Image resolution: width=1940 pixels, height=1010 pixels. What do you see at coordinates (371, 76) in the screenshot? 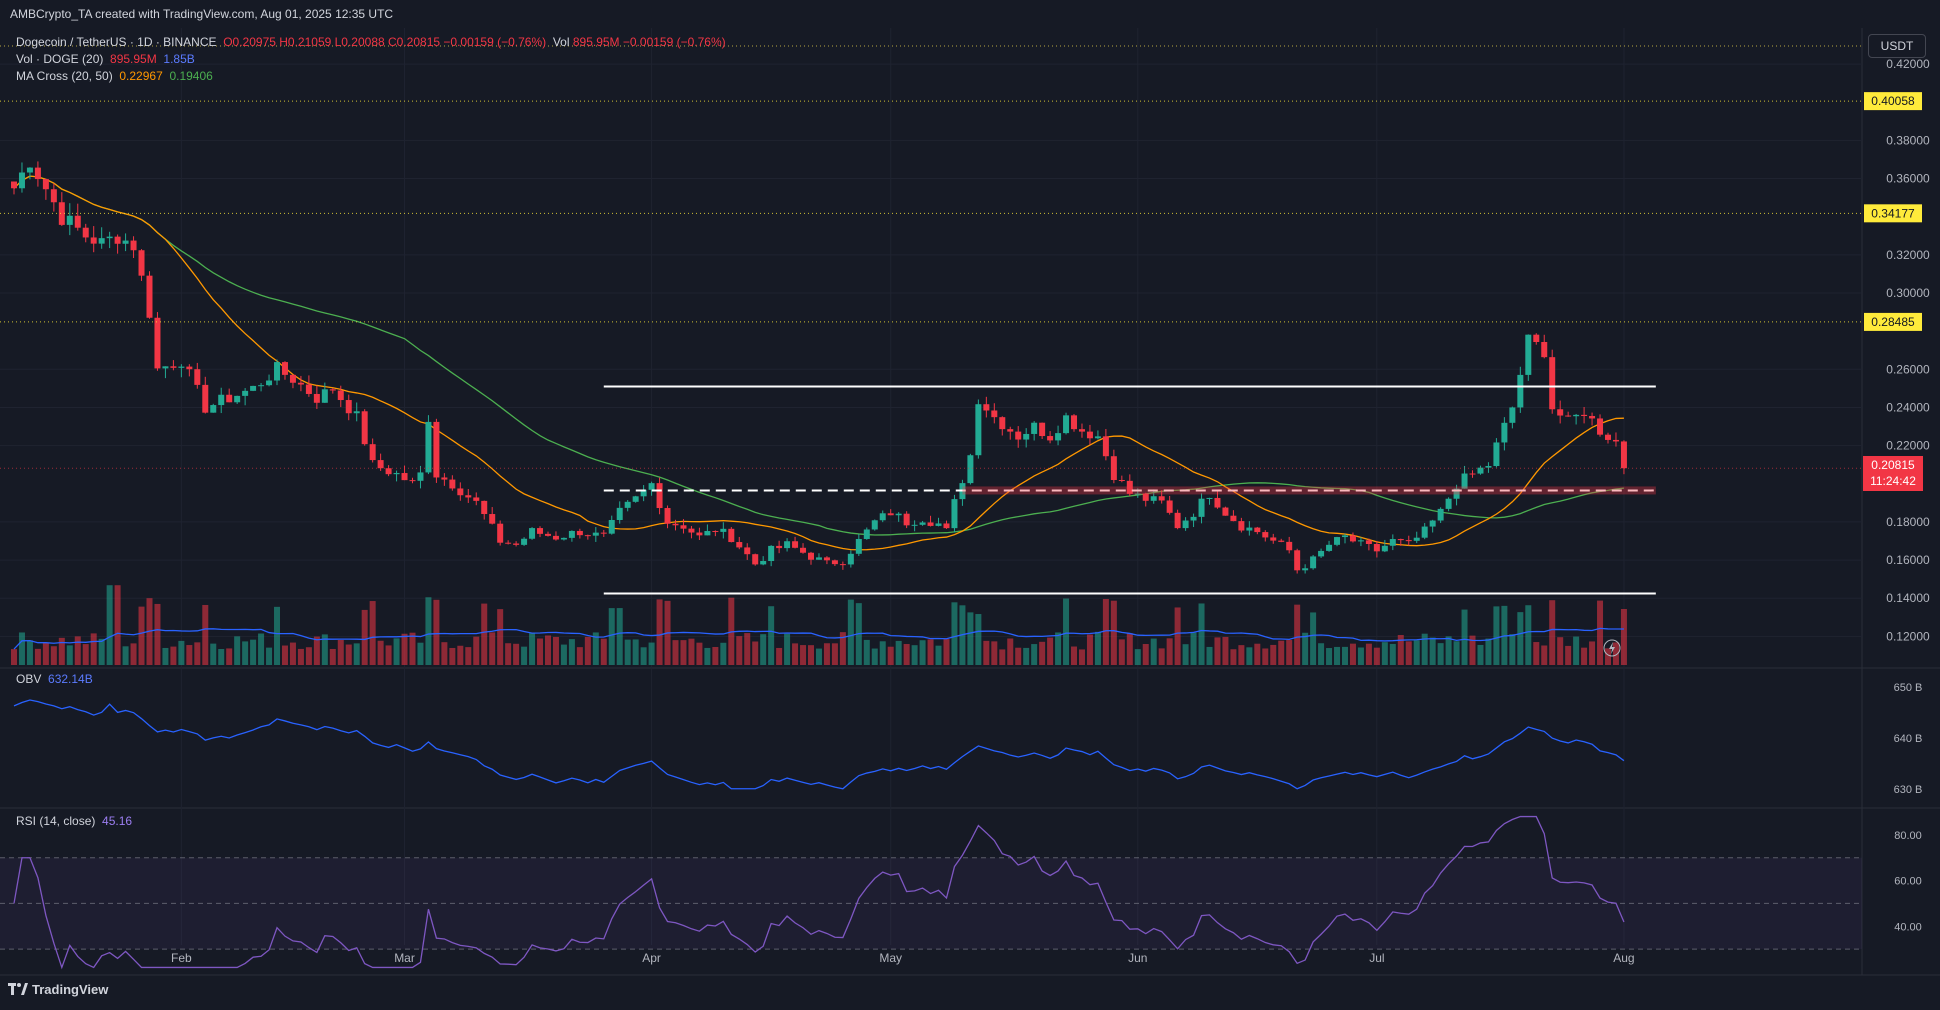
I see `legend-ma-row: MA Cross (20, 50) 0.22967 0.19406` at bounding box center [371, 76].